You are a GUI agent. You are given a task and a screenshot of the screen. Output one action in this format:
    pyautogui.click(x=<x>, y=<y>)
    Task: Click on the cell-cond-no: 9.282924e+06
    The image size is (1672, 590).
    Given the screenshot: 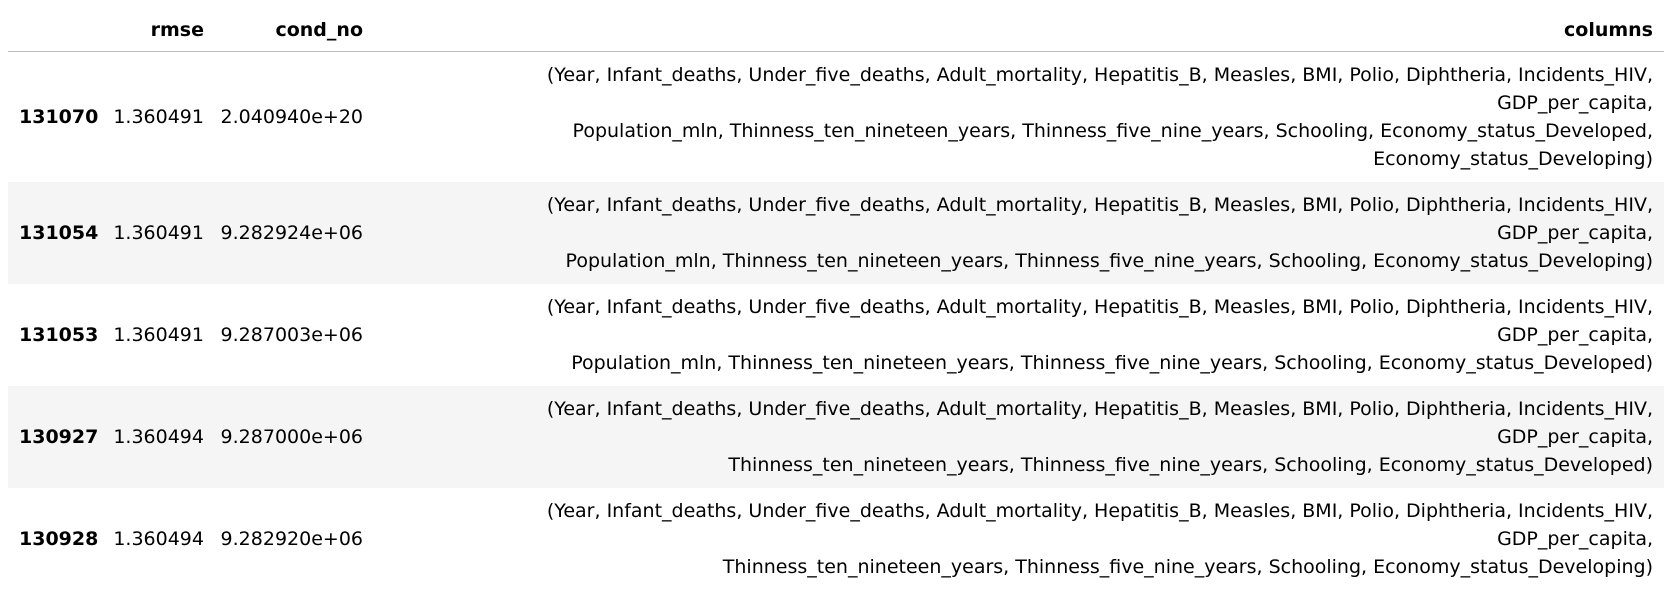 What is the action you would take?
    pyautogui.click(x=293, y=233)
    